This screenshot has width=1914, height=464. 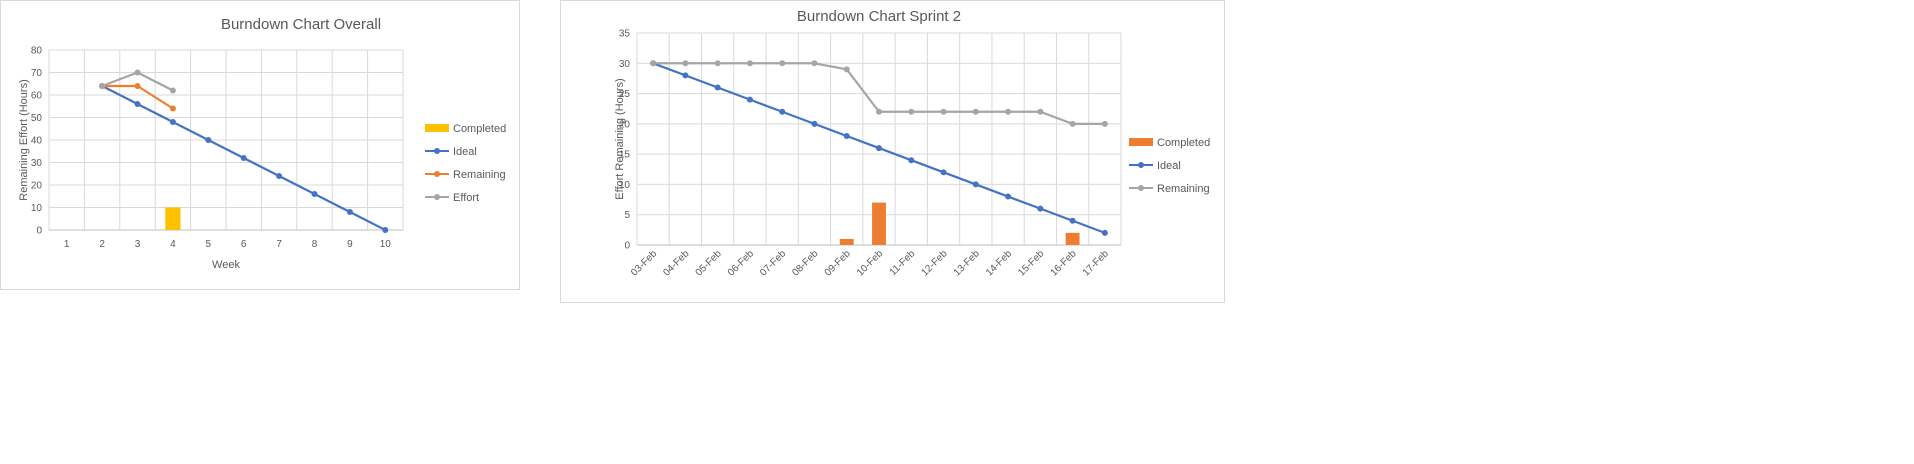 What do you see at coordinates (437, 197) in the screenshot?
I see `legend-marker-effort` at bounding box center [437, 197].